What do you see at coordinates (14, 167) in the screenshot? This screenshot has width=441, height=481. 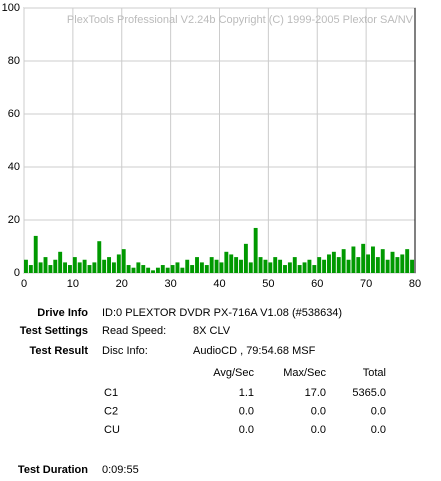 I see `y-tick-label: 40` at bounding box center [14, 167].